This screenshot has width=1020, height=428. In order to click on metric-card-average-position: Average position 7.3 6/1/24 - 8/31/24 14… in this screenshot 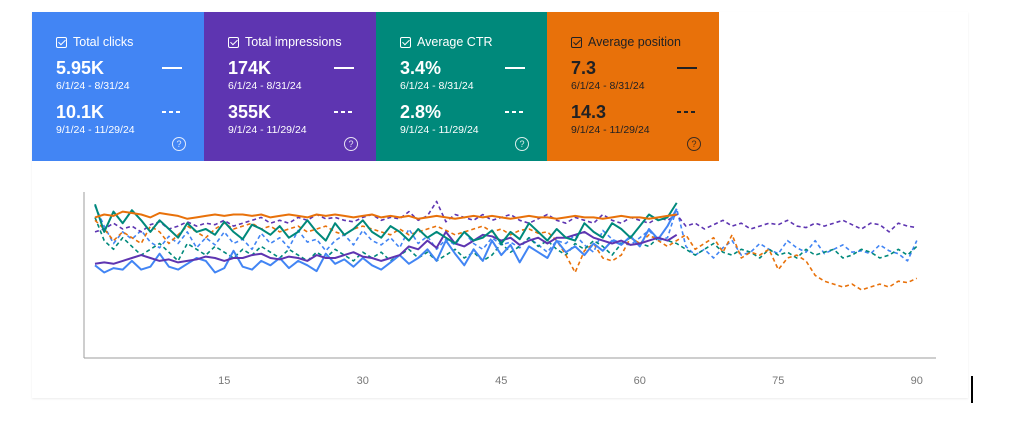, I will do `click(633, 86)`.